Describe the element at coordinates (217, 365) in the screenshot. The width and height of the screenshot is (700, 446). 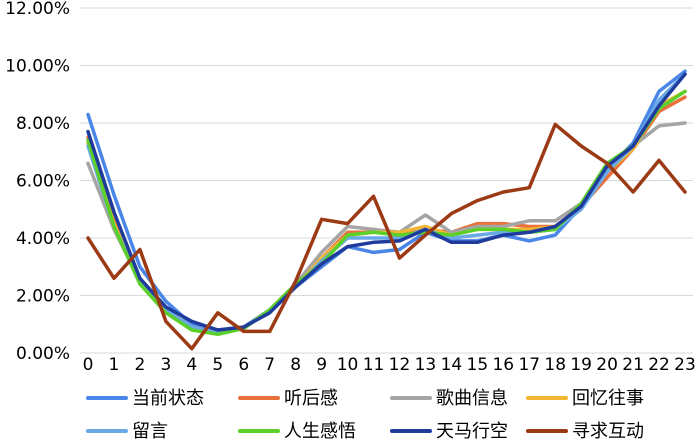
I see `x-tick-label: 5` at that location.